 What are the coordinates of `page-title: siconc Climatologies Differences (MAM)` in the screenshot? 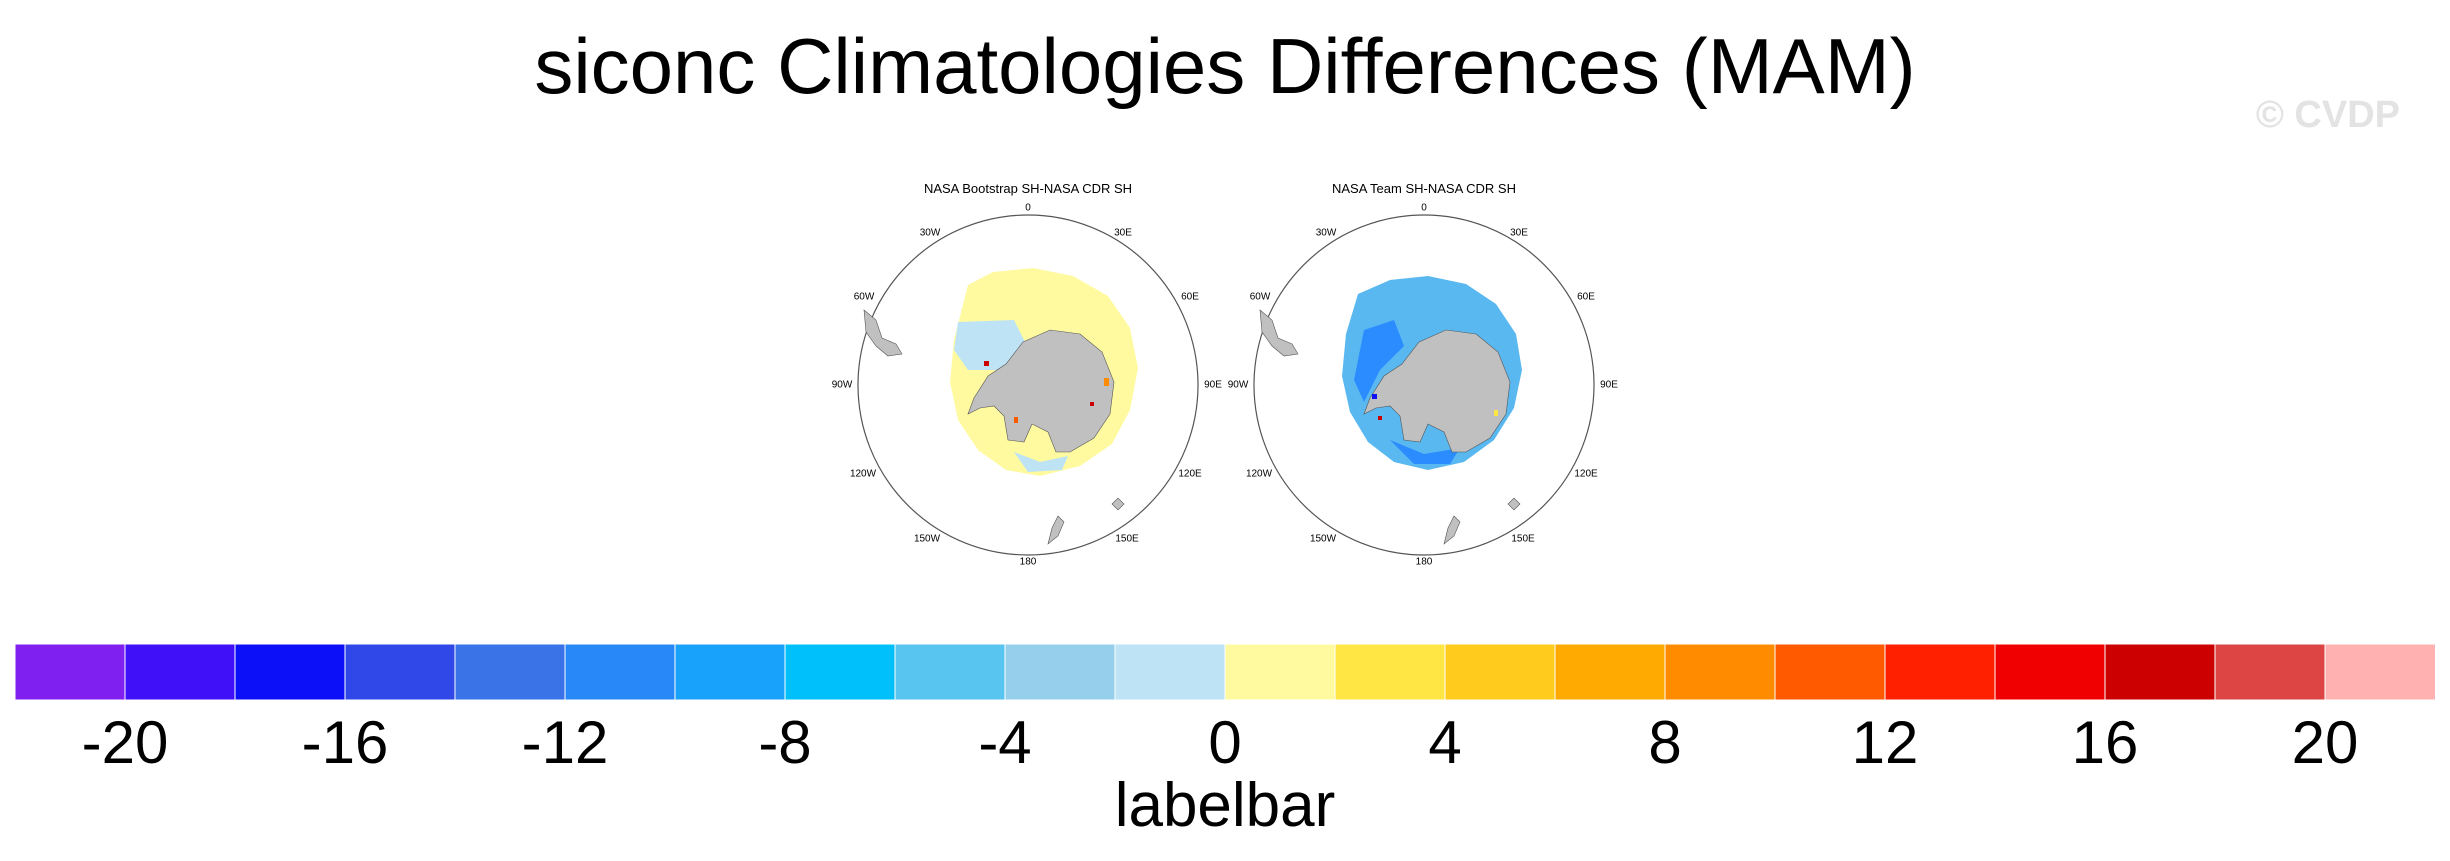 It's located at (1225, 66).